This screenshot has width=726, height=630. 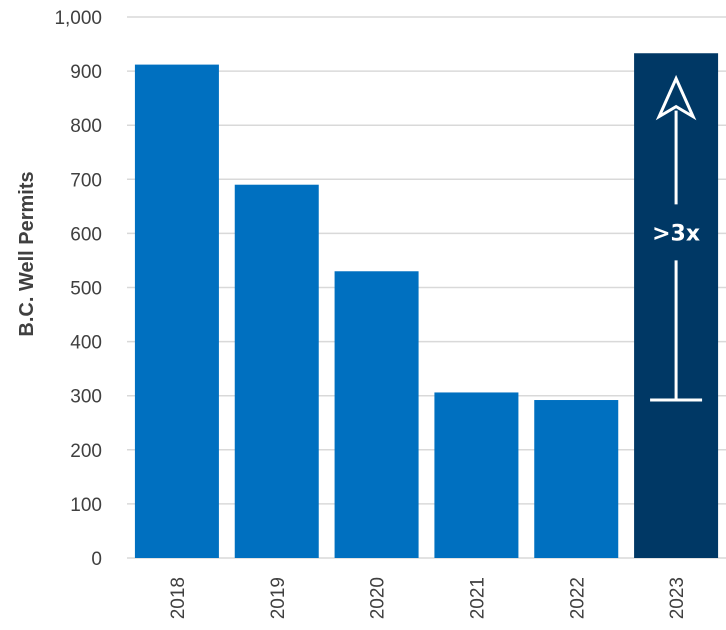 What do you see at coordinates (477, 598) in the screenshot?
I see `x-tick-label: 2021` at bounding box center [477, 598].